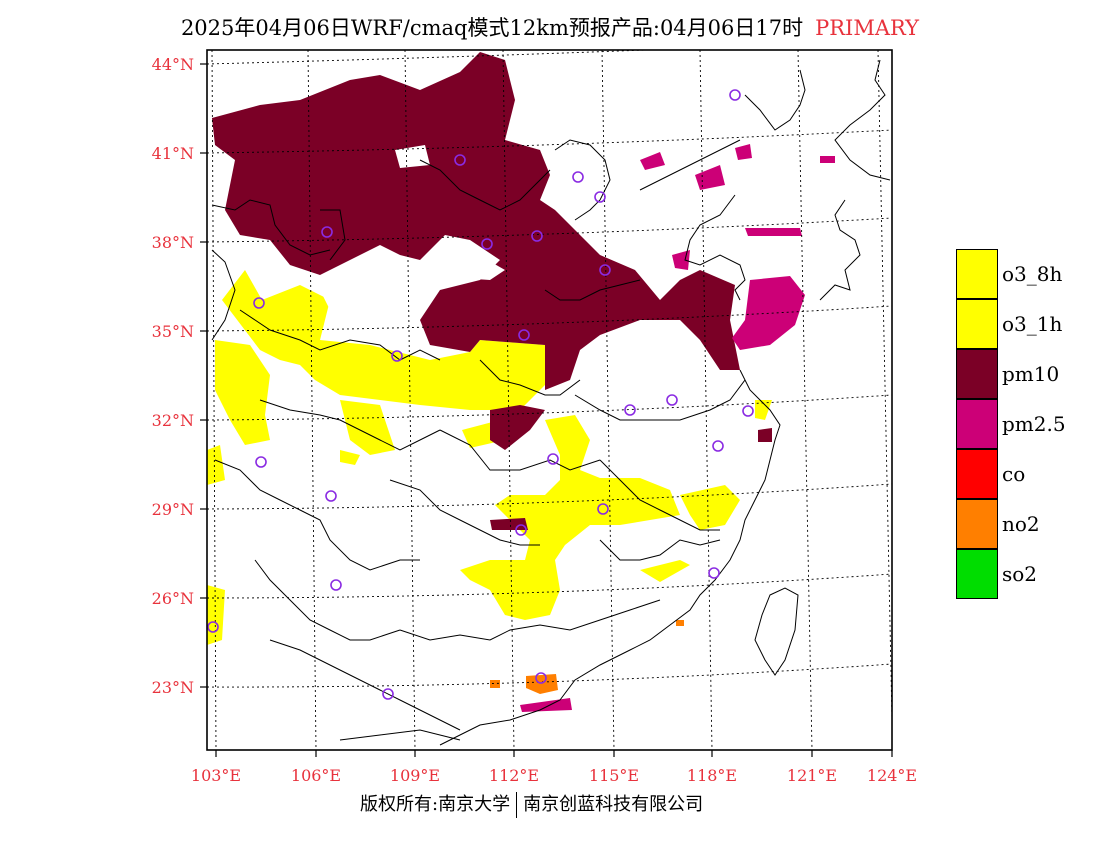 The height and width of the screenshot is (850, 1100). What do you see at coordinates (614, 775) in the screenshot?
I see `lon-label-115: 115°E` at bounding box center [614, 775].